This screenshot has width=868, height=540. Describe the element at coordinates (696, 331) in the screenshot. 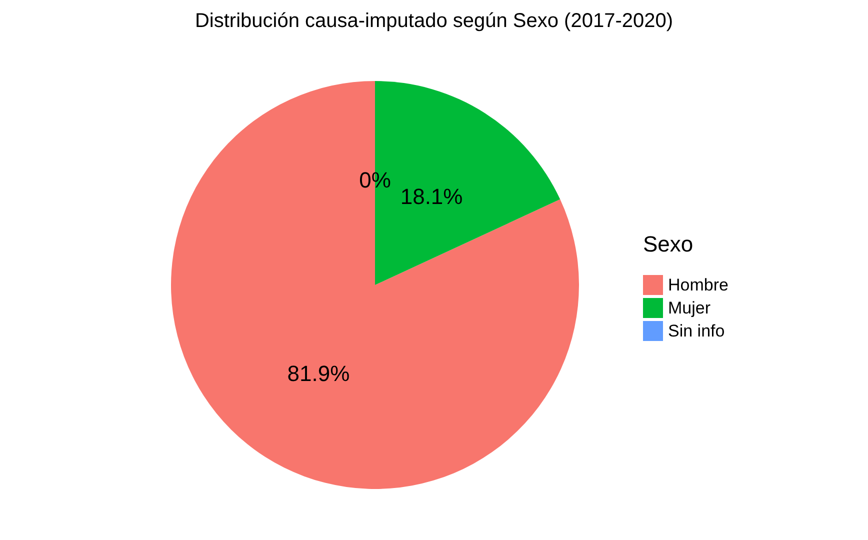

I see `legend-label: Sin info` at that location.